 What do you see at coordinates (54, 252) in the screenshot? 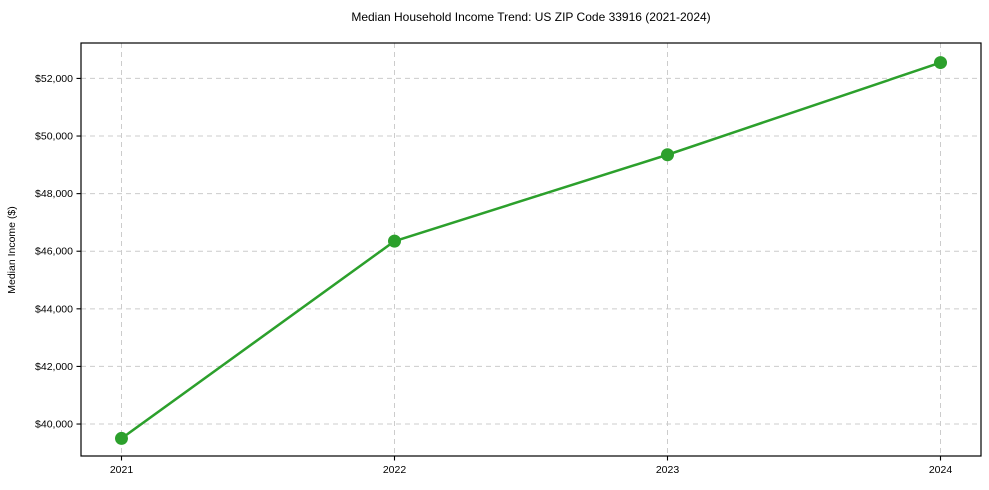
I see `y-tick-label: $46,000` at bounding box center [54, 252].